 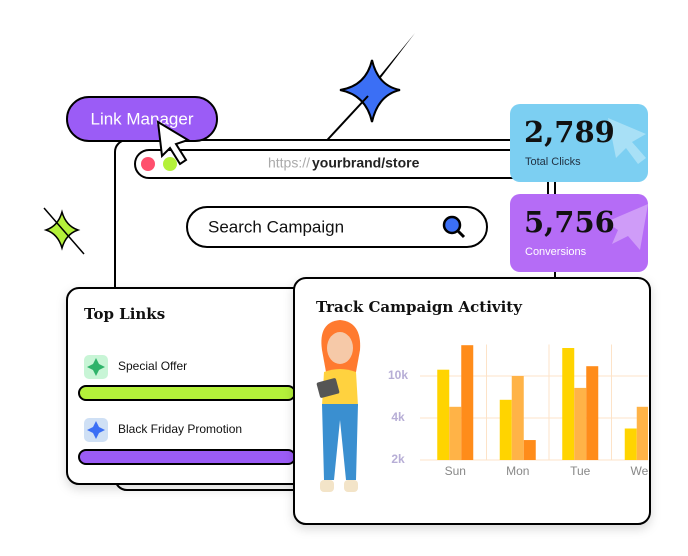 What do you see at coordinates (553, 162) in the screenshot?
I see `stat-label: Total Clicks` at bounding box center [553, 162].